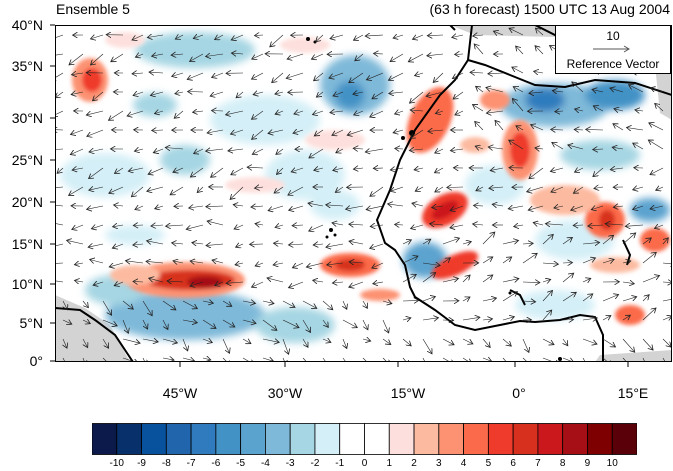 This screenshot has width=673, height=471. What do you see at coordinates (27, 118) in the screenshot?
I see `lat-label: 30°N` at bounding box center [27, 118].